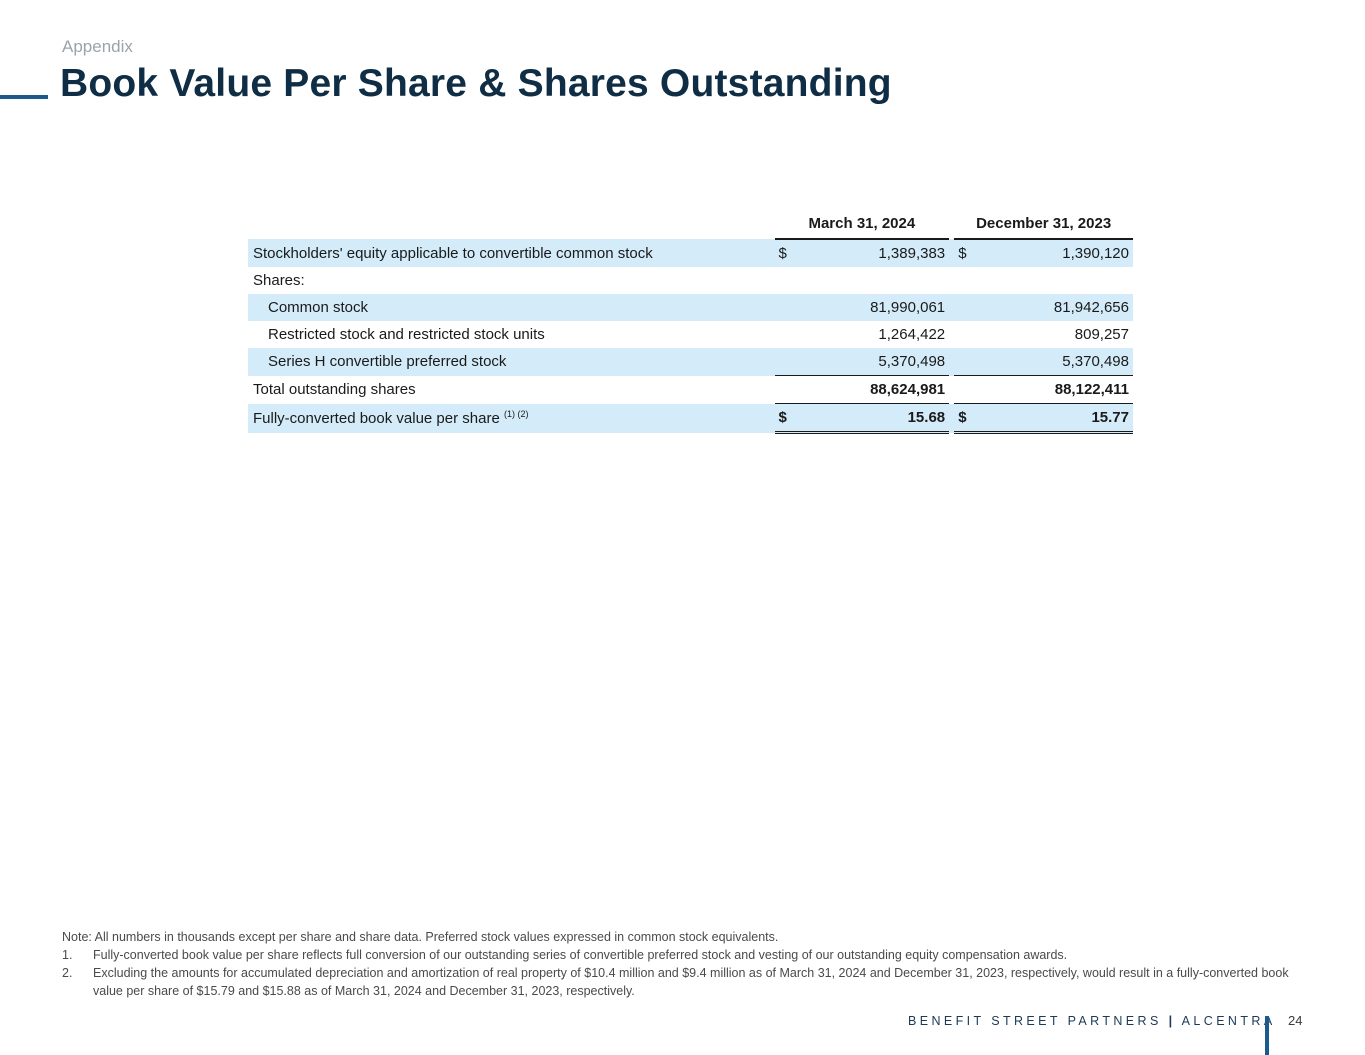 Image resolution: width=1365 pixels, height=1055 pixels. Describe the element at coordinates (1058, 307) in the screenshot. I see `value-dec-2023: 81,942,656` at that location.